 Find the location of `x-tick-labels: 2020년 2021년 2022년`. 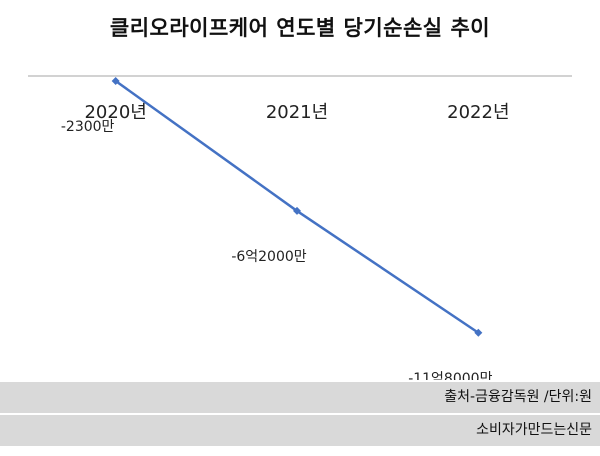

x-tick-labels: 2020년 2021년 2022년 is located at coordinates (296, 112).